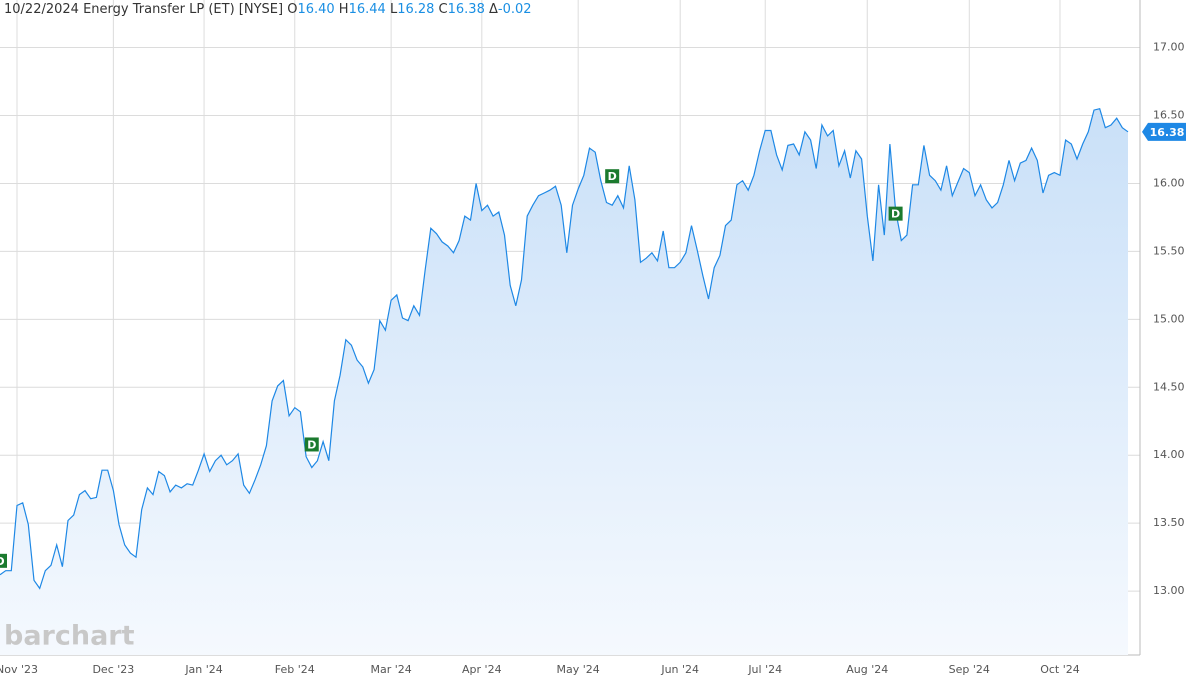  Describe the element at coordinates (1169, 522) in the screenshot. I see `y-tick-label: 13.50` at that location.